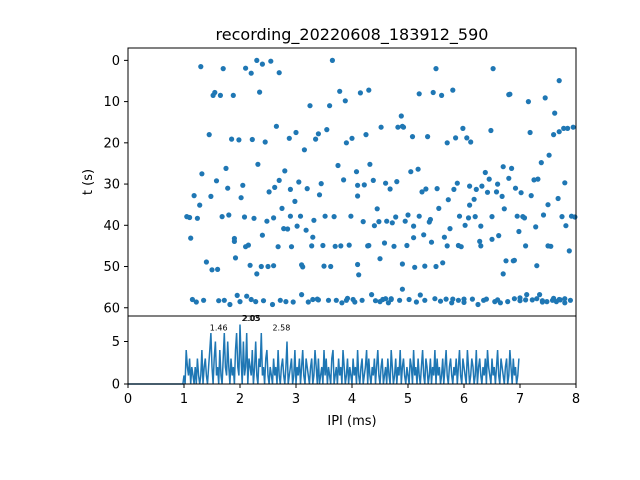 This screenshot has width=640, height=480. Describe the element at coordinates (352, 395) in the screenshot. I see `histogram-x-ticks: 0 1 2 3 4 5 6 7 8` at that location.